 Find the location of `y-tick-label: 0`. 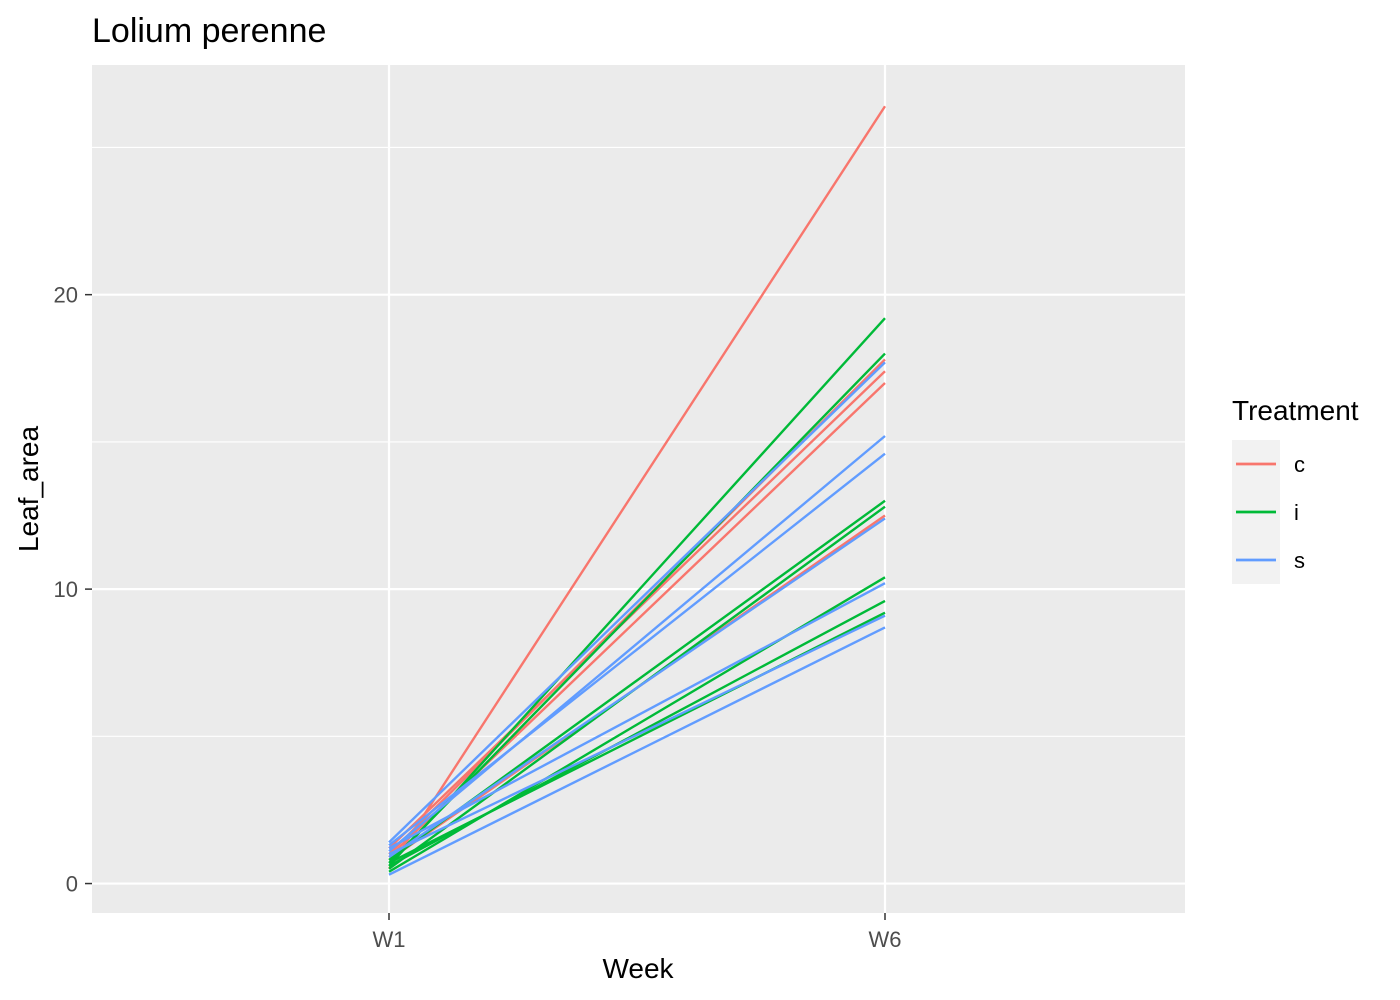

y-tick-label: 0 is located at coordinates (72, 884).